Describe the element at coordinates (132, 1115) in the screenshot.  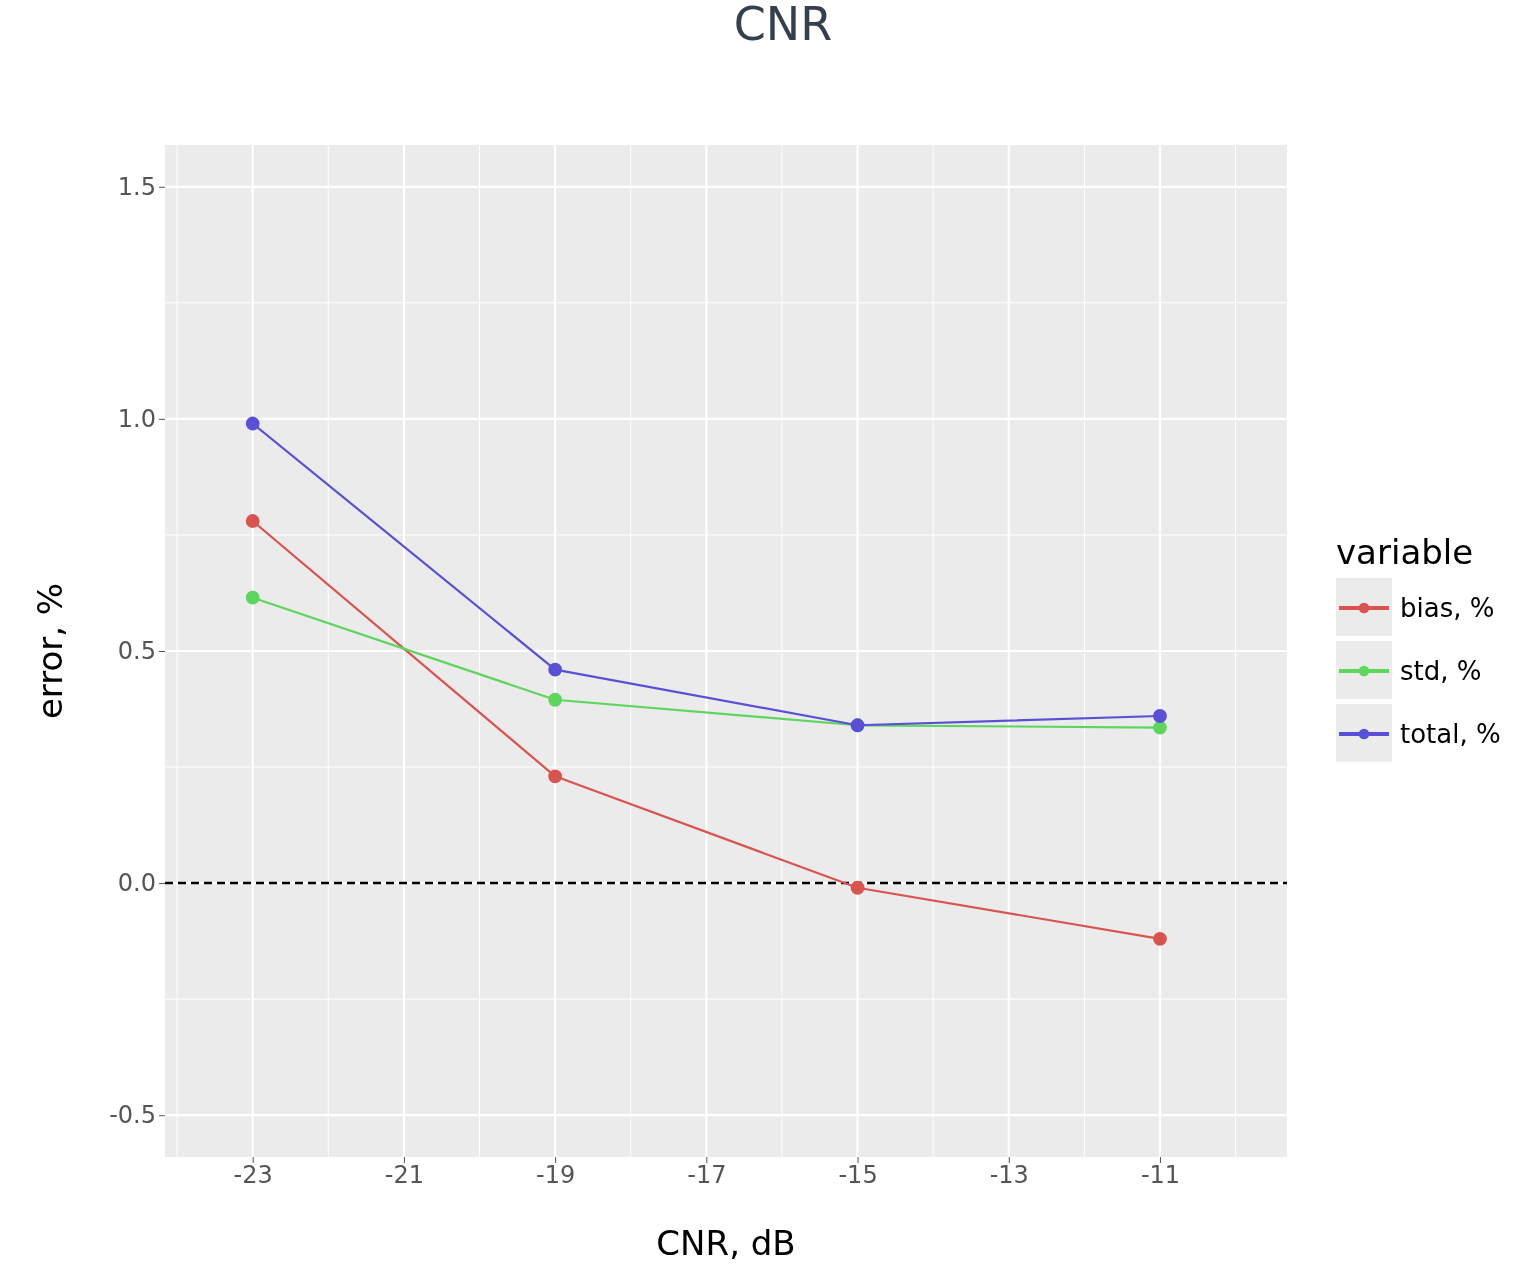
I see `y-tick-label: -0.5` at that location.